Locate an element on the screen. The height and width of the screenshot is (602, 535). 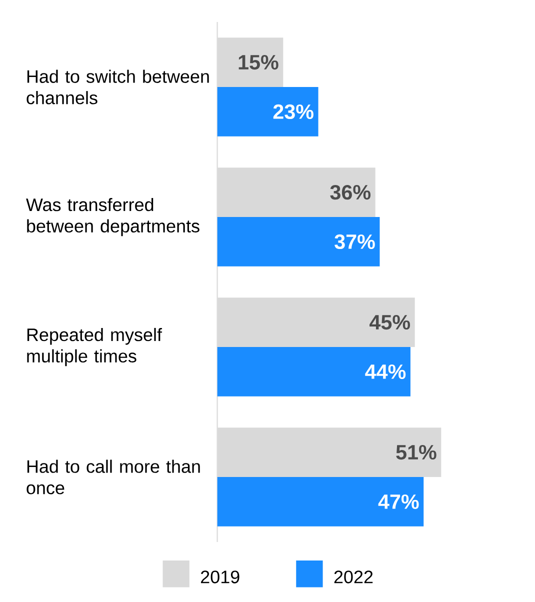
data-label: 45% is located at coordinates (390, 322).